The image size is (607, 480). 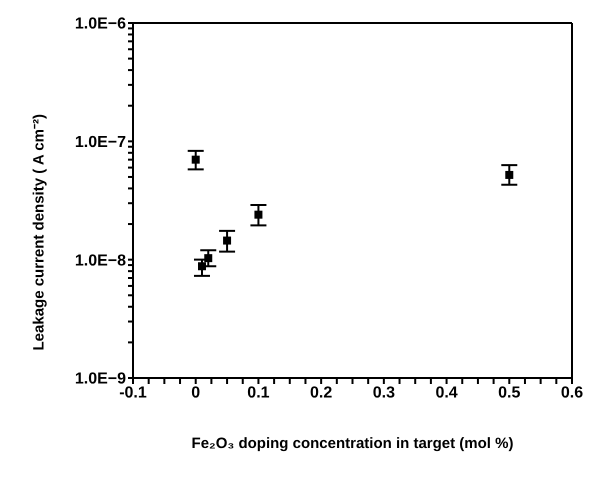 What do you see at coordinates (258, 393) in the screenshot?
I see `x-tick-label: 0.1` at bounding box center [258, 393].